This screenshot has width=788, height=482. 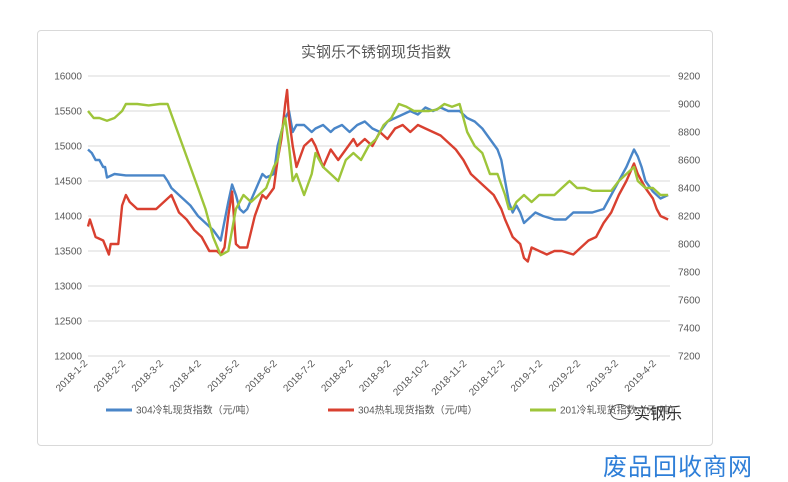 I want to click on legend-label: 304热轧现货指数（元/吨）, so click(x=417, y=410).